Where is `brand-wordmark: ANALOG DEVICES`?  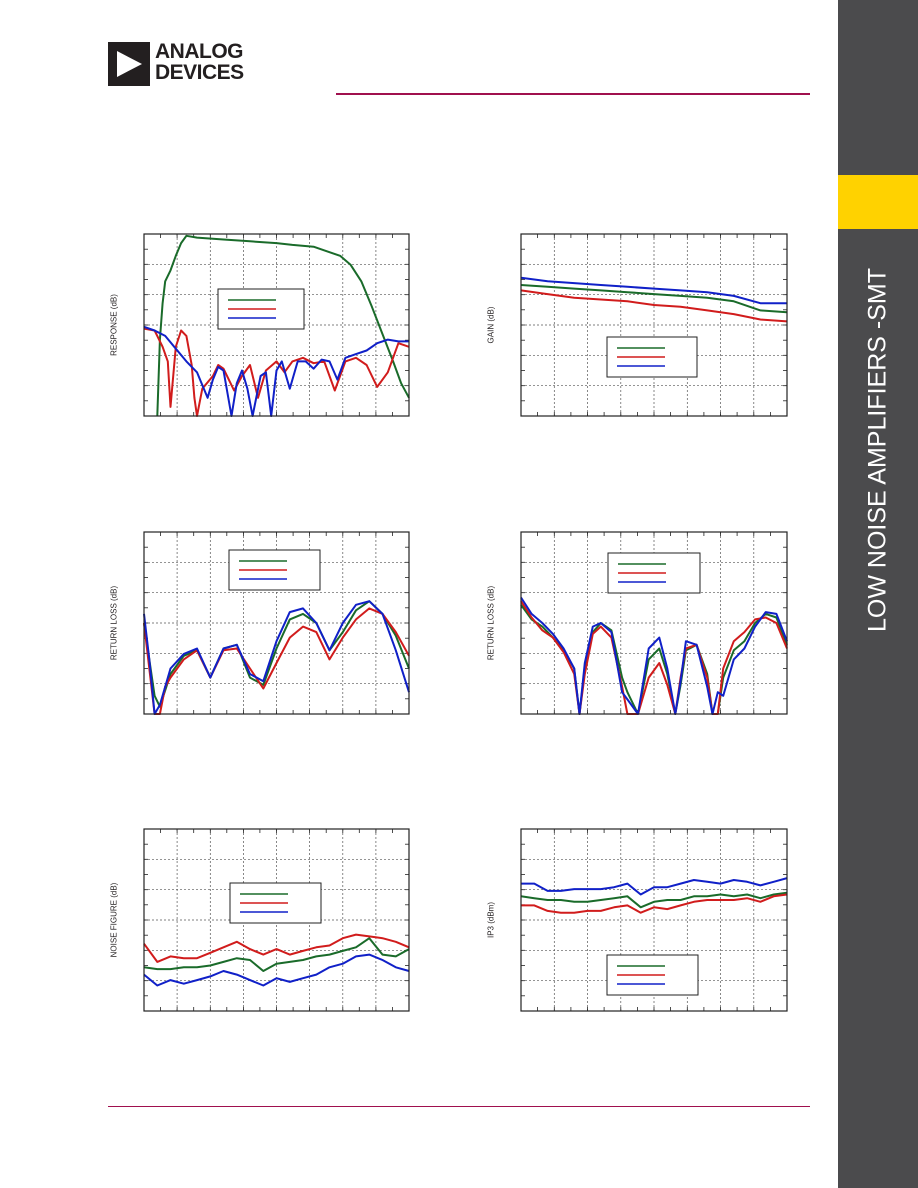 brand-wordmark: ANALOG DEVICES is located at coordinates (199, 62).